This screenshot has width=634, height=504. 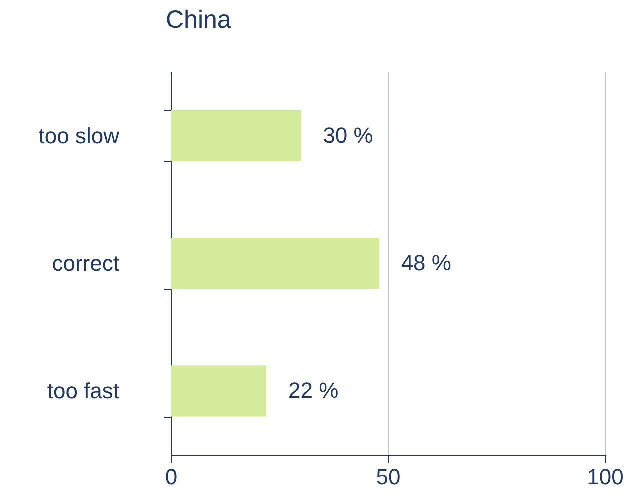 I want to click on chart-title: China, so click(x=199, y=20).